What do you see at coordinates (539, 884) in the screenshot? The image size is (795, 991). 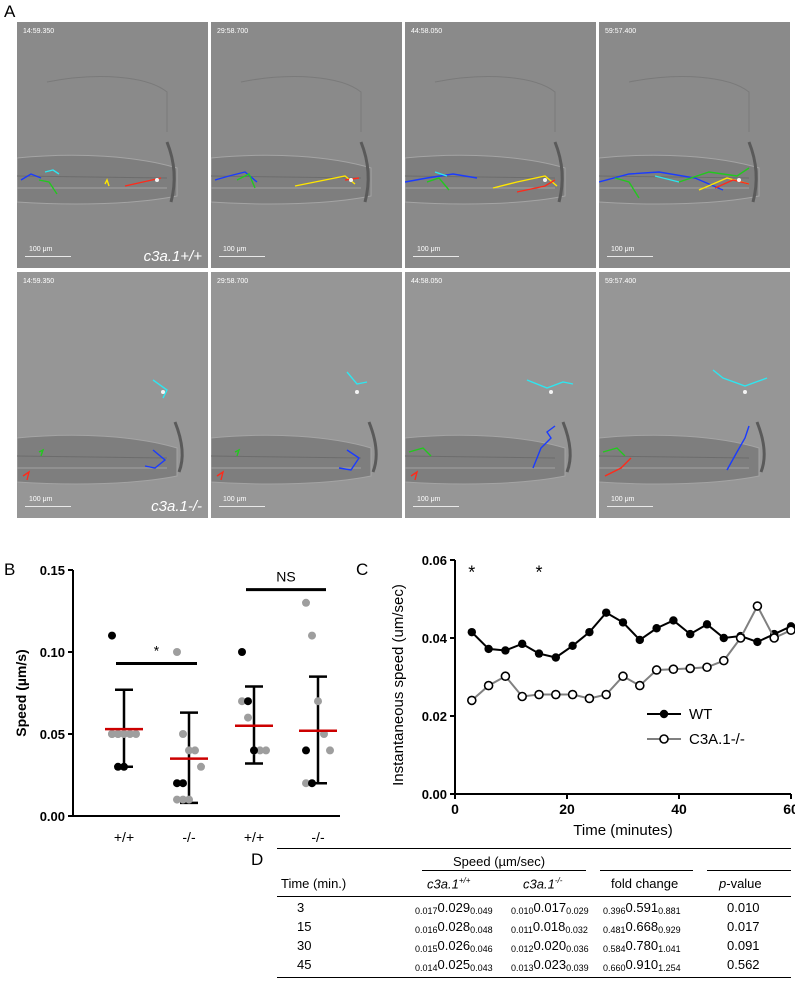 I see `table-col-ko-base: c3a.1` at bounding box center [539, 884].